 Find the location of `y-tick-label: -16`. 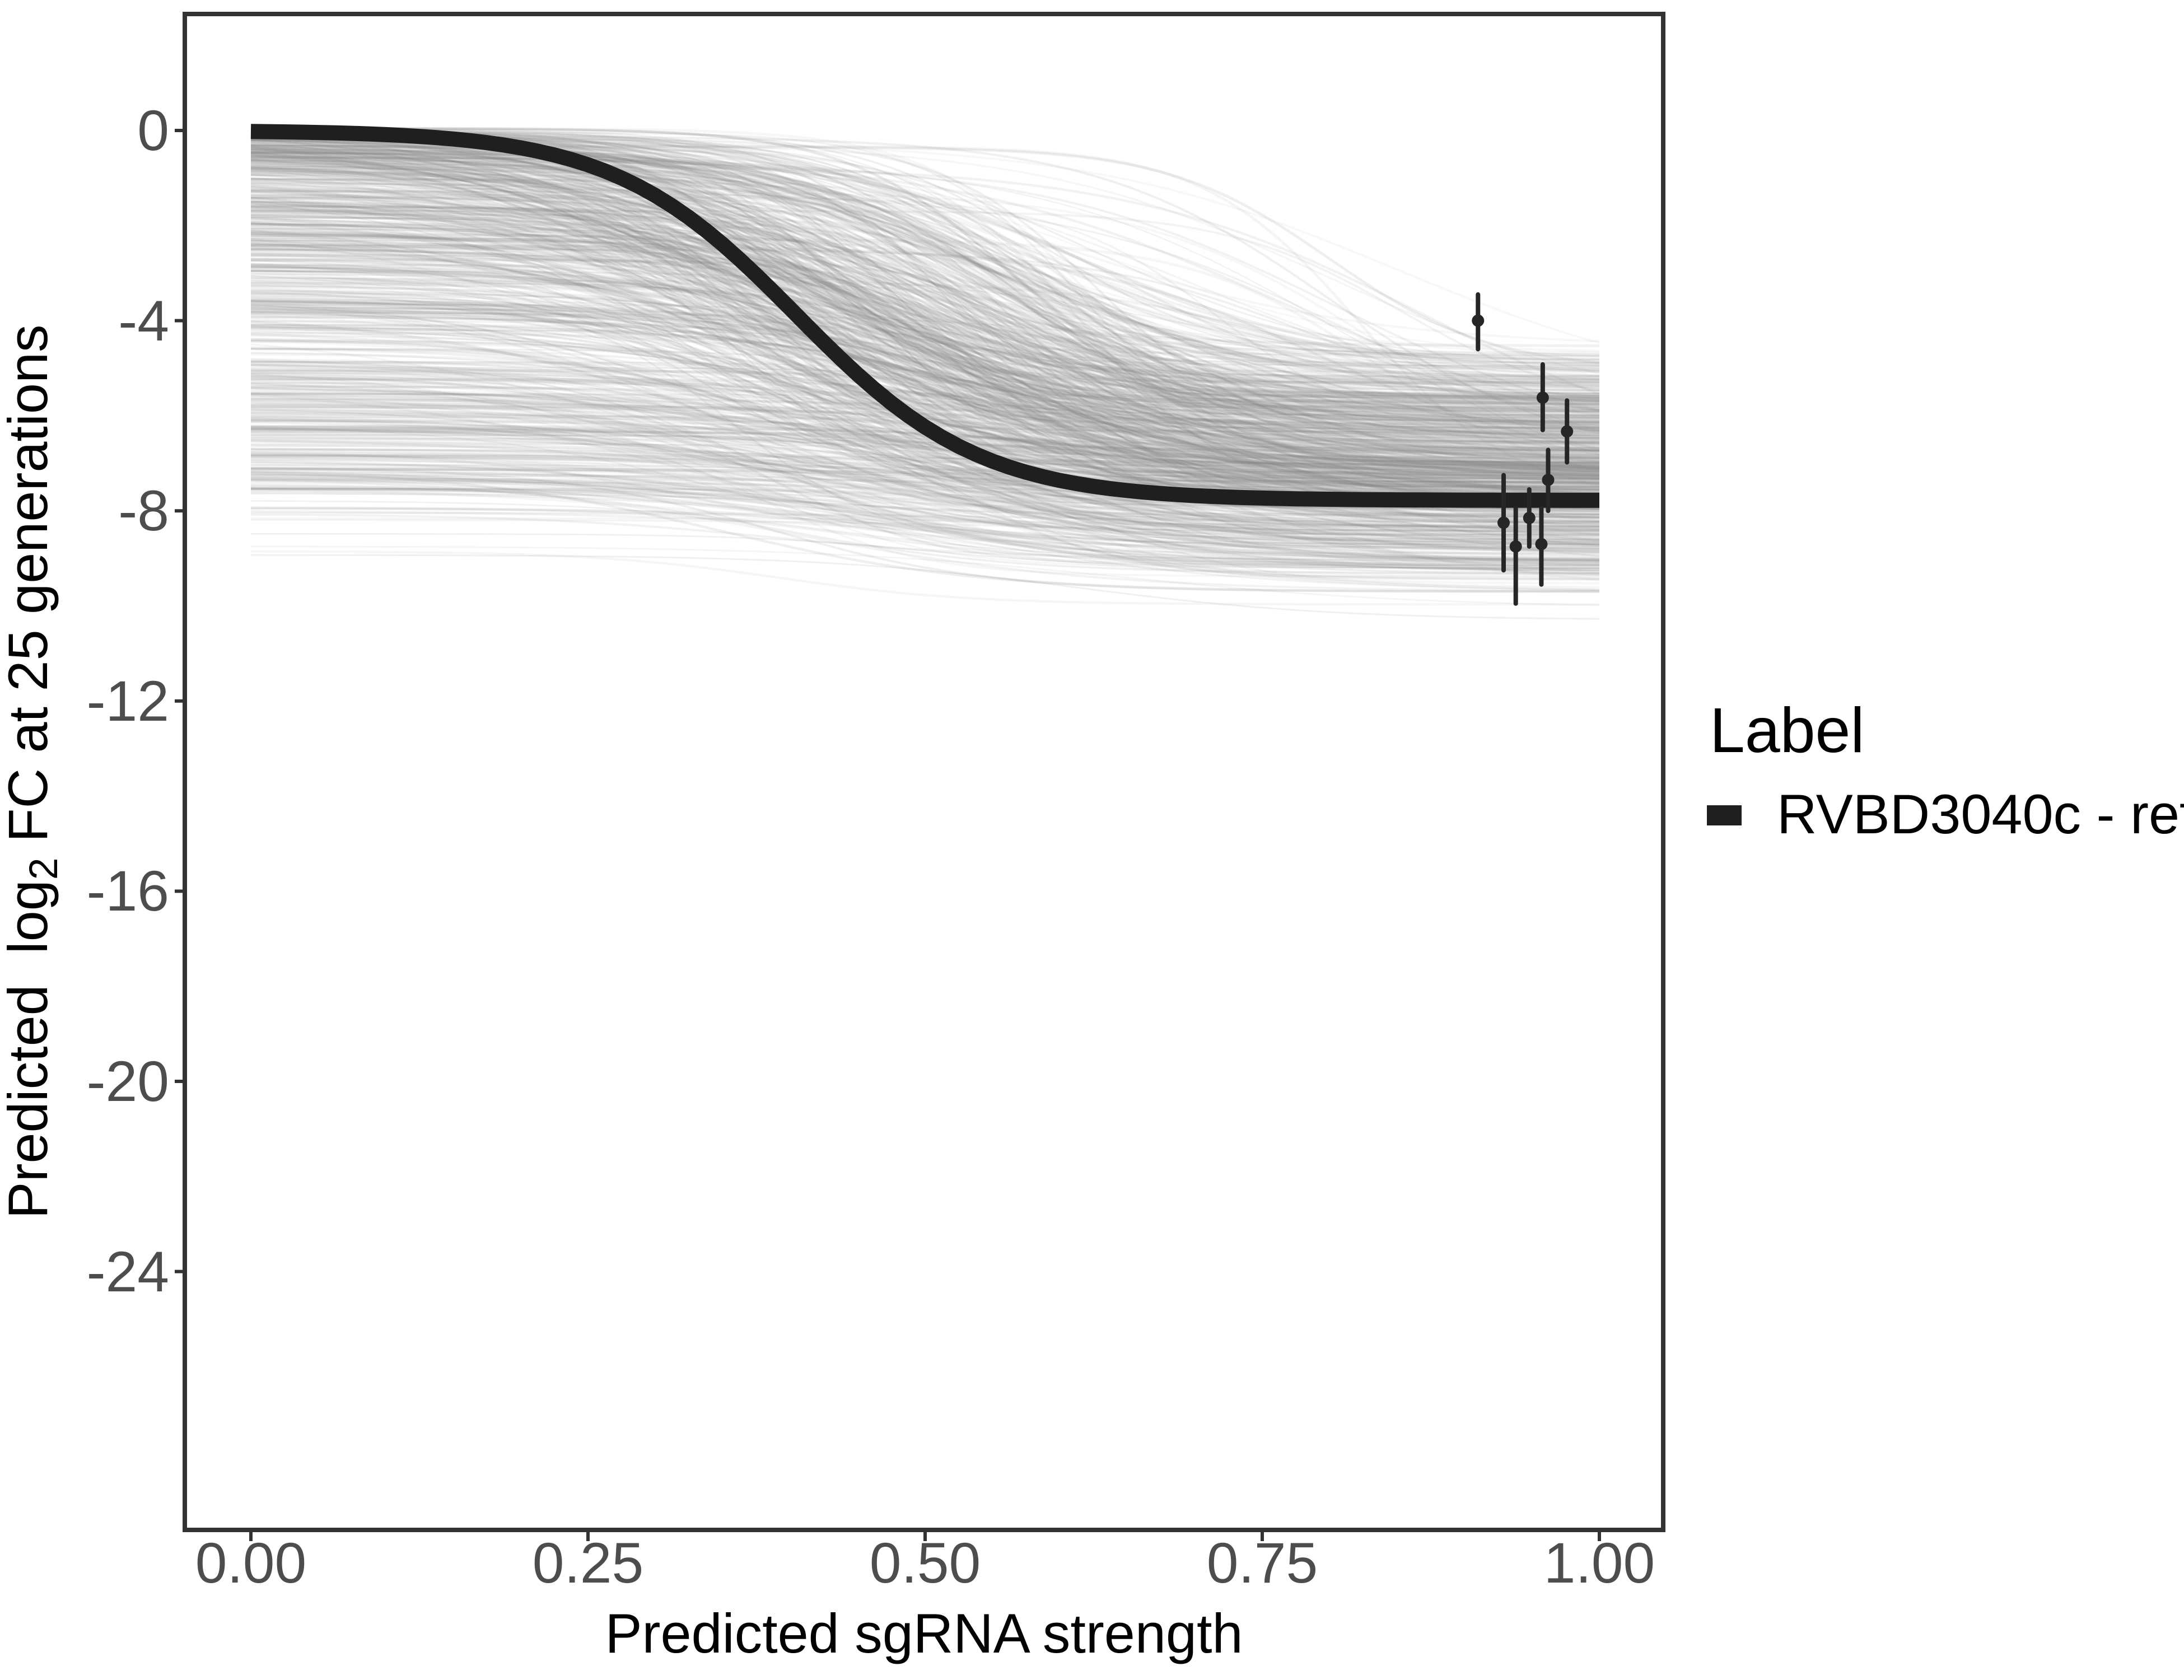

y-tick-label: -16 is located at coordinates (128, 891).